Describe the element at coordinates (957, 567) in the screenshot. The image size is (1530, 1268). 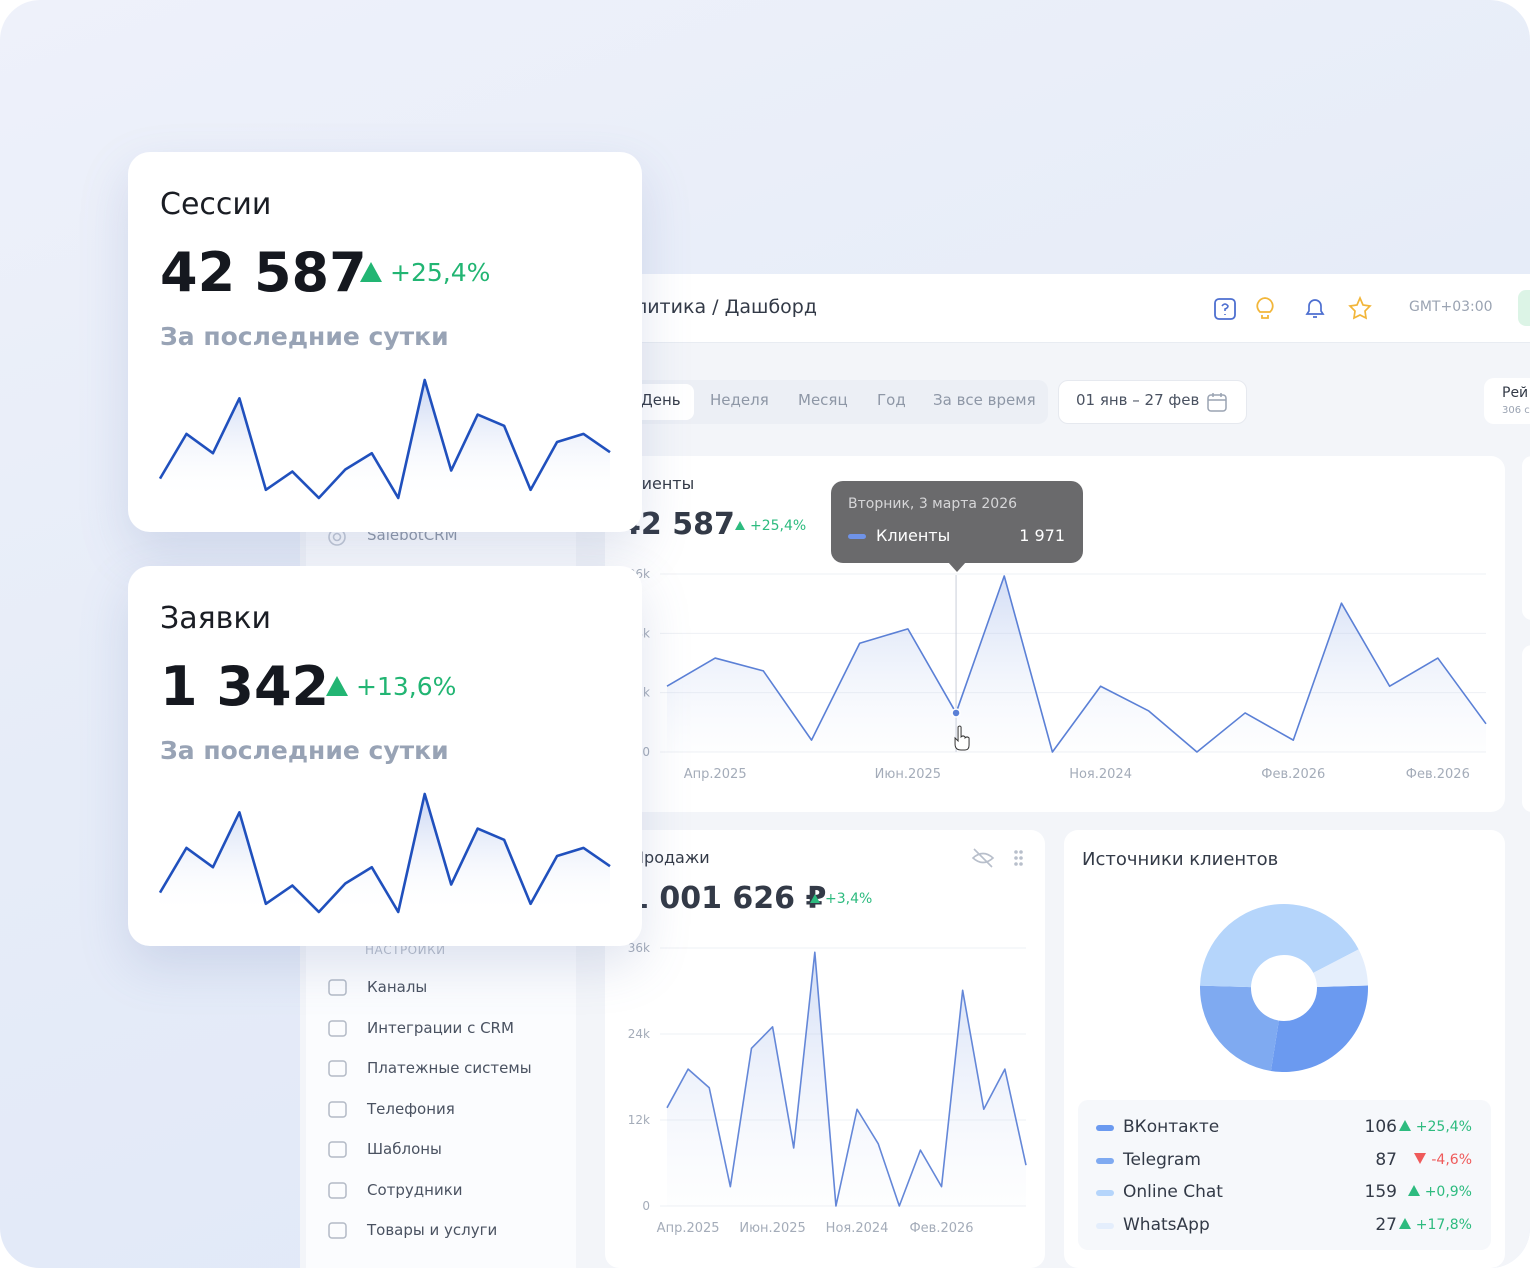
I see `tooltip-pointer` at that location.